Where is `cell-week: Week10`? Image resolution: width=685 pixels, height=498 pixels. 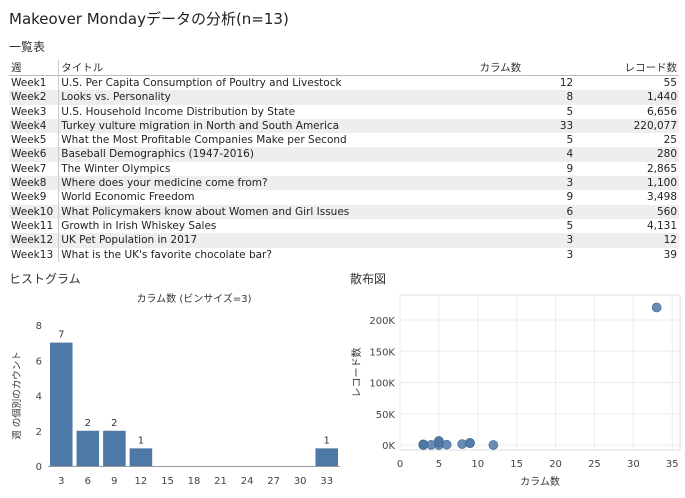 cell-week: Week10 is located at coordinates (34, 211).